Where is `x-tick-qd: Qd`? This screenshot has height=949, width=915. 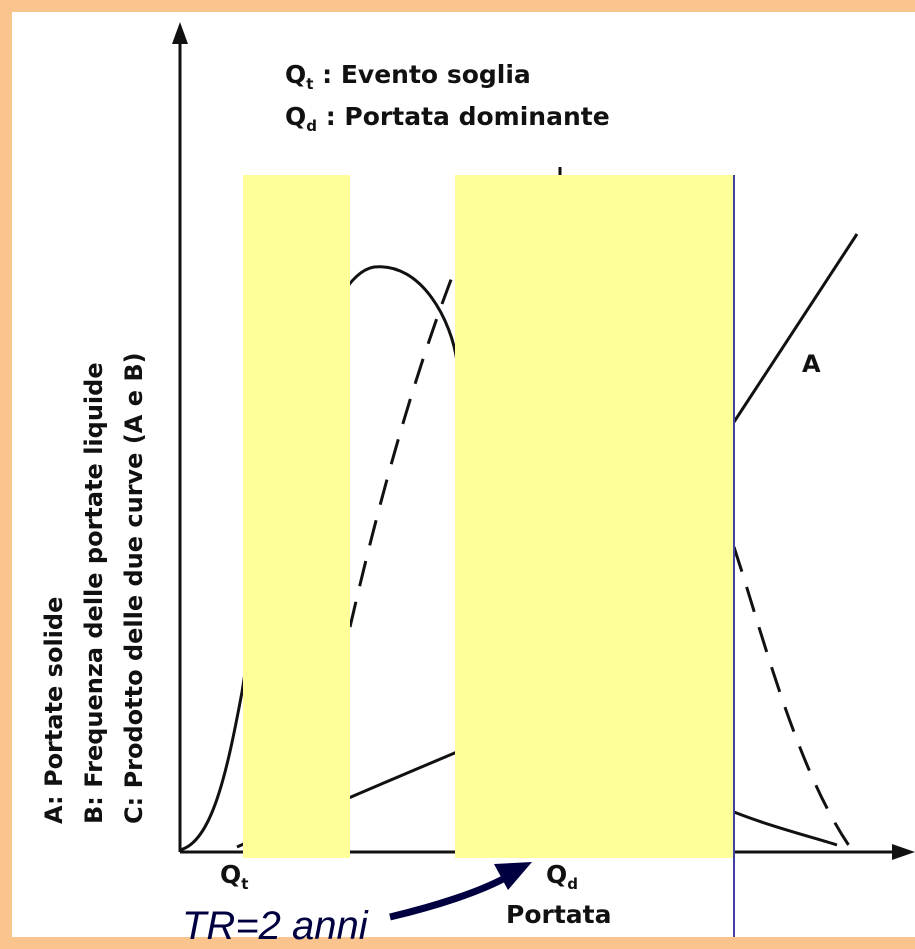 x-tick-qd: Qd is located at coordinates (562, 876).